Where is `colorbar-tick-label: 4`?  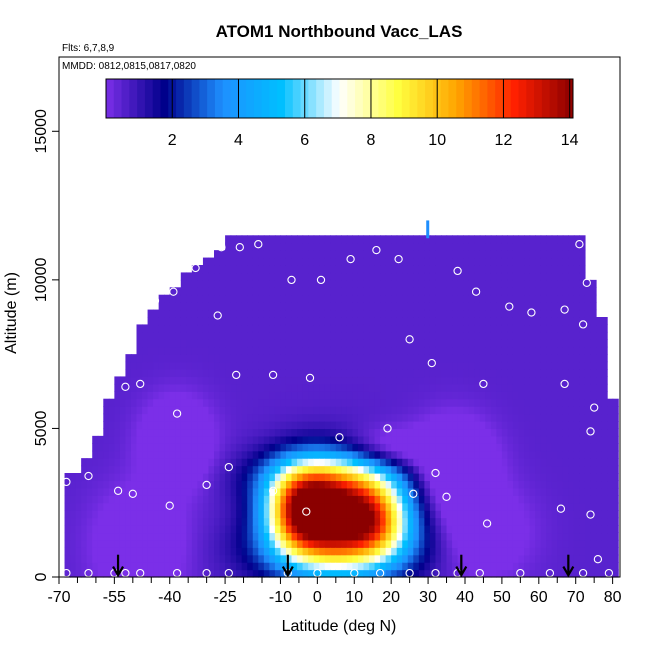
colorbar-tick-label: 4 is located at coordinates (238, 140).